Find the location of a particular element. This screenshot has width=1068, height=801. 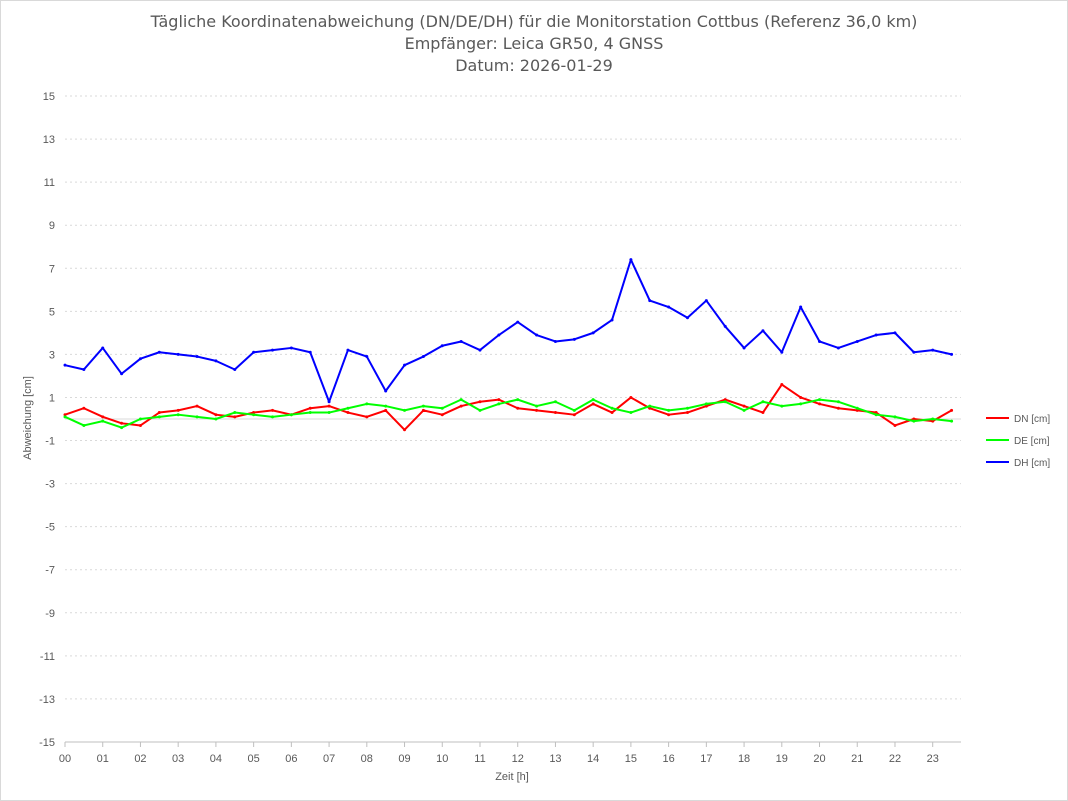

y-tick-label: 9 is located at coordinates (52, 226).